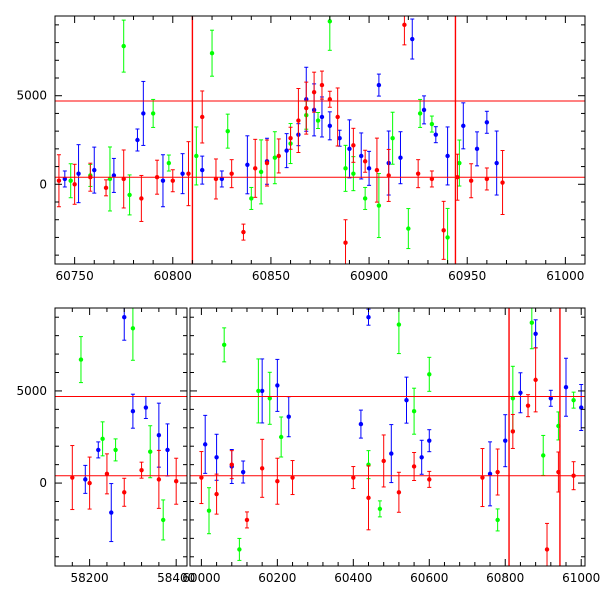  I want to click on bottom-right-panel-x-tick-label: 60000, so click(201, 578).